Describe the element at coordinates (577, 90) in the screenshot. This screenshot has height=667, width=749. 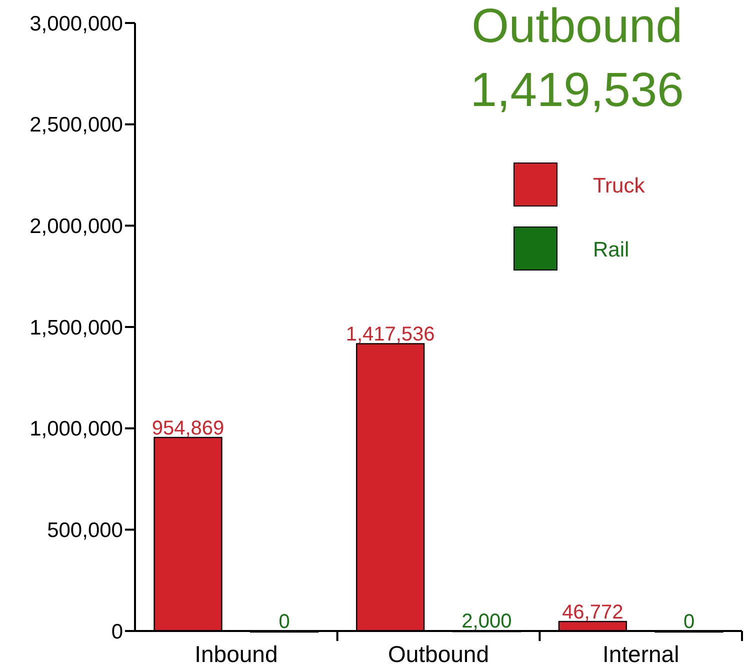
I see `text: 1,419,536` at that location.